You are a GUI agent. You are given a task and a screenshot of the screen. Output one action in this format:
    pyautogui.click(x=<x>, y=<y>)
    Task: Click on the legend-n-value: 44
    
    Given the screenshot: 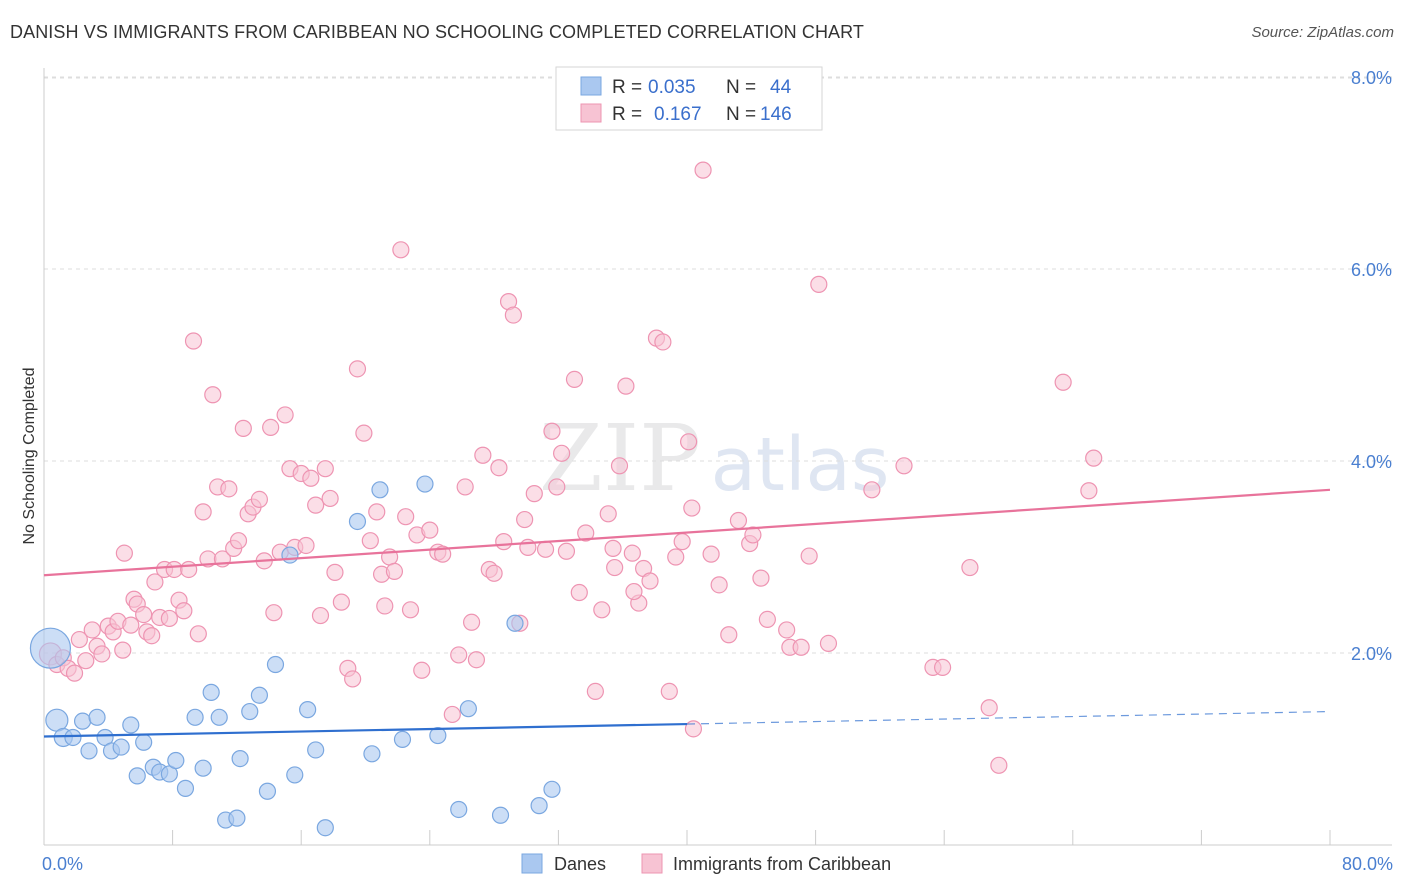 What is the action you would take?
    pyautogui.click(x=781, y=87)
    